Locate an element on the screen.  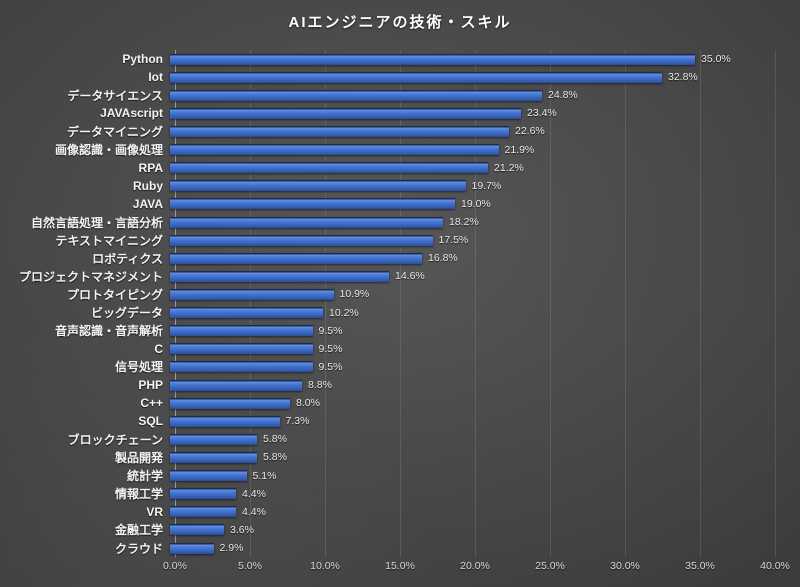
category-label: Ruby is located at coordinates (148, 185).